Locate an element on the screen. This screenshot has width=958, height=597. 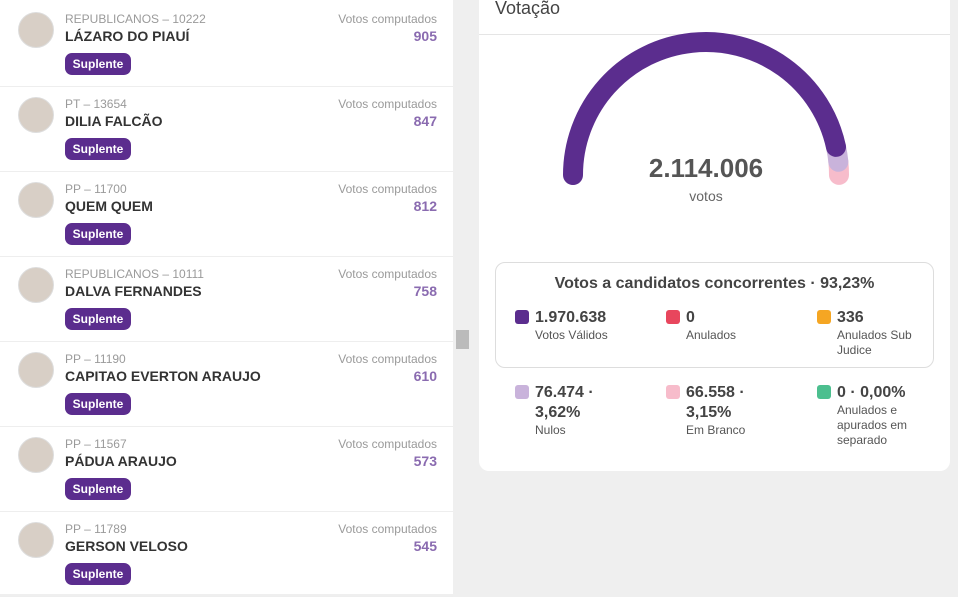
party: PT – 13654 is located at coordinates (96, 104).